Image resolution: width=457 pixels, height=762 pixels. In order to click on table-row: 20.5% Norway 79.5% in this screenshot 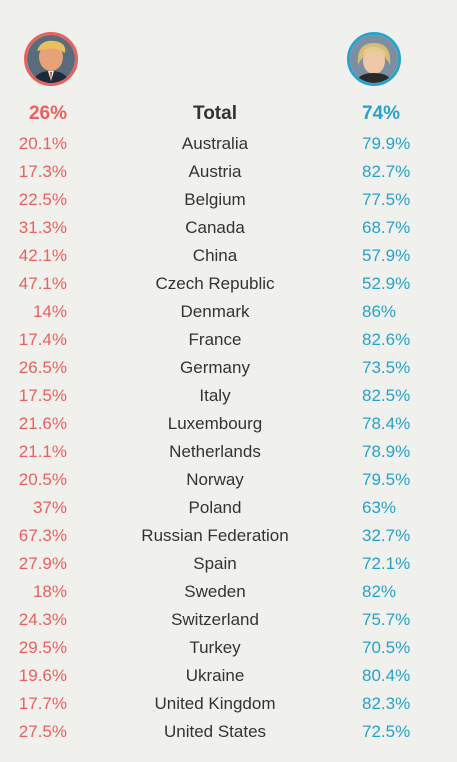, I will do `click(228, 480)`.